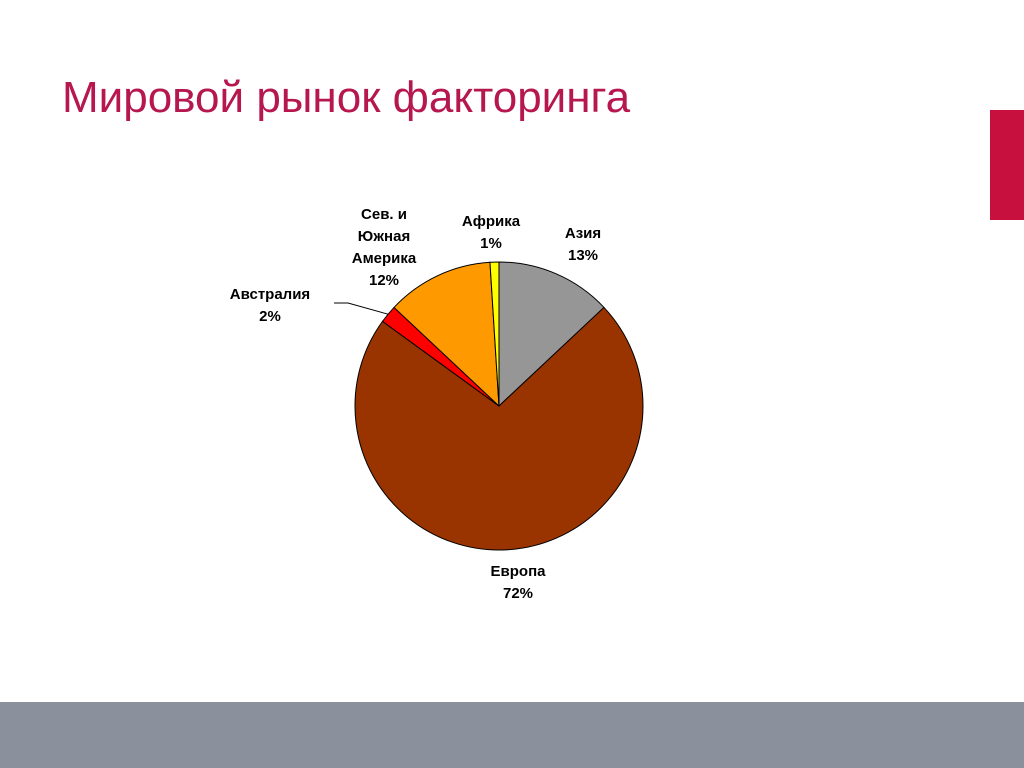 The height and width of the screenshot is (768, 1024). What do you see at coordinates (346, 97) in the screenshot?
I see `slide-title: Мировой рынок факторинга` at bounding box center [346, 97].